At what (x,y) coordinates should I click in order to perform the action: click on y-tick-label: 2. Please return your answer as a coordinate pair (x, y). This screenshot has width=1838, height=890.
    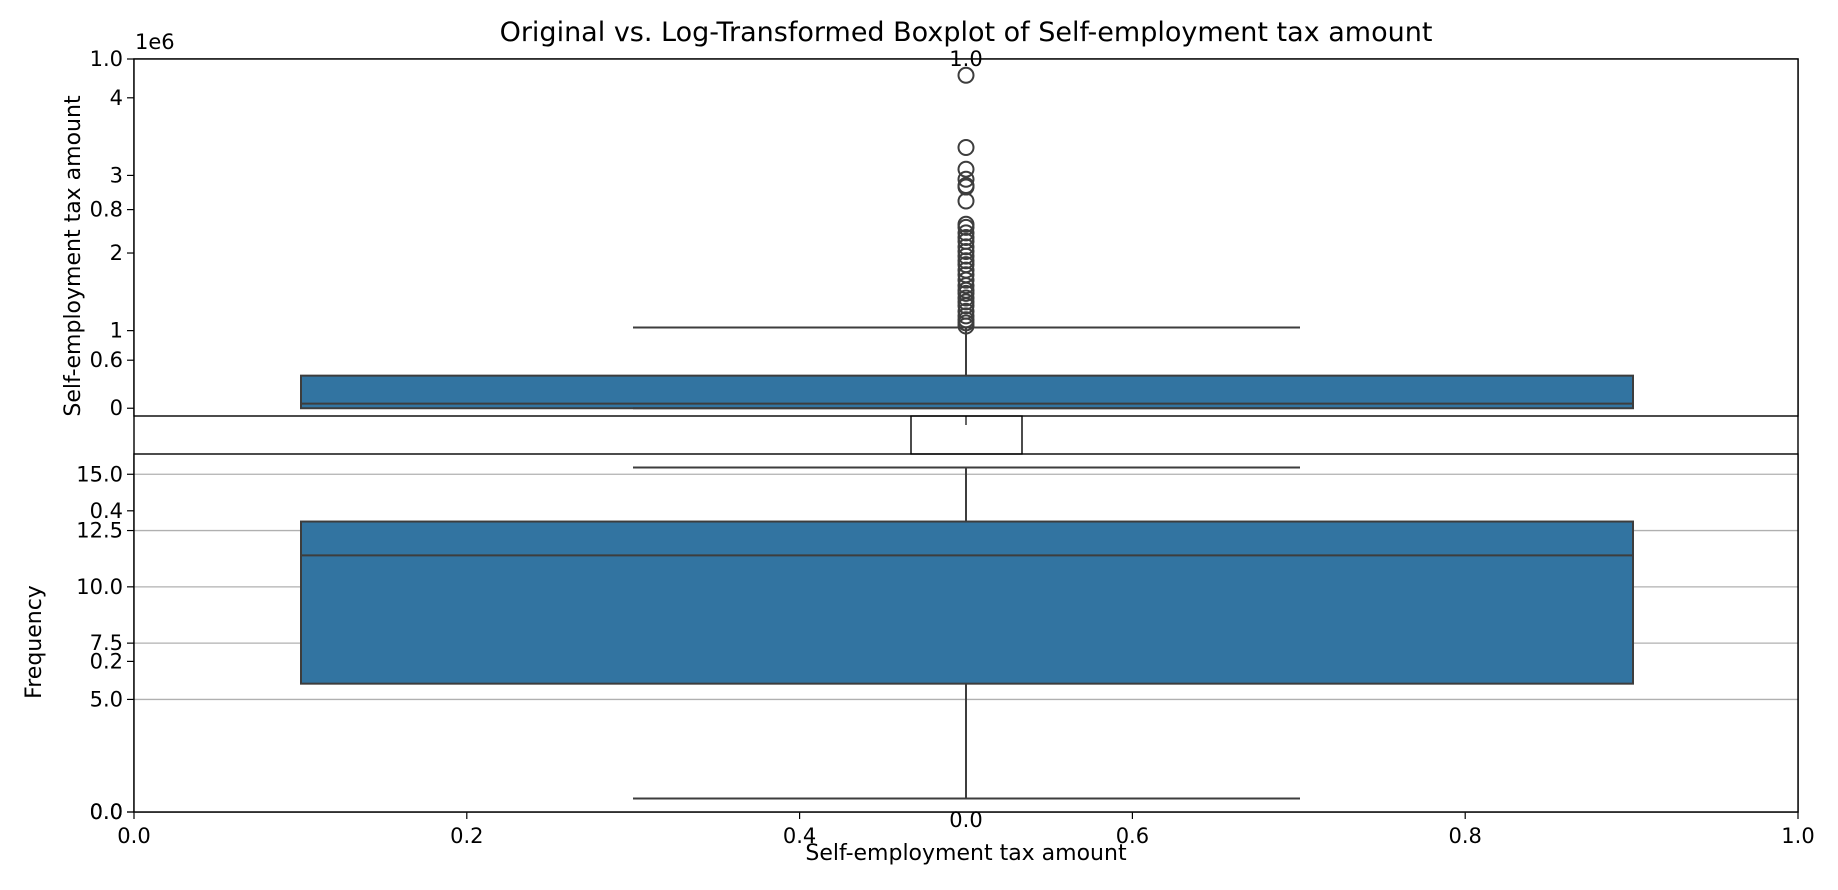
    Looking at the image, I should click on (116, 253).